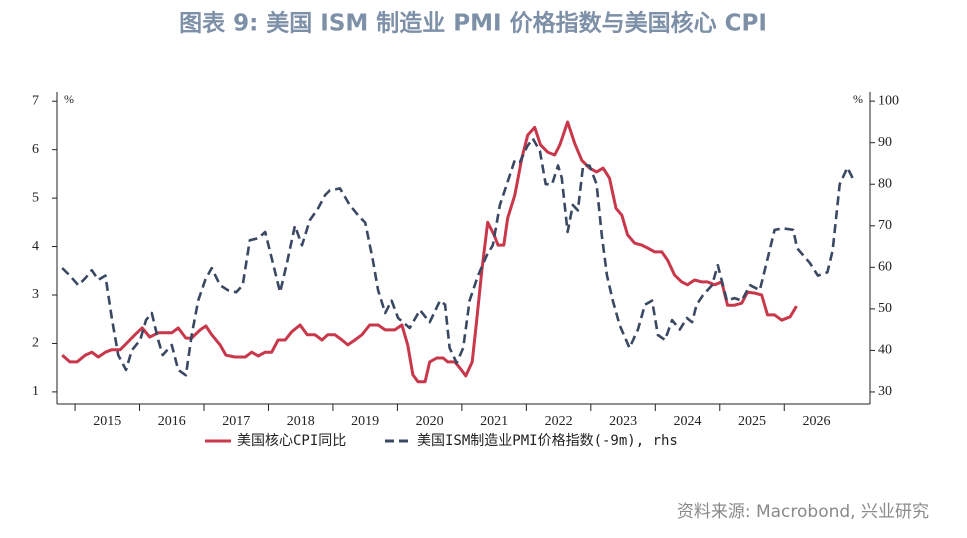  I want to click on y-tick-label: 7, so click(35, 100).